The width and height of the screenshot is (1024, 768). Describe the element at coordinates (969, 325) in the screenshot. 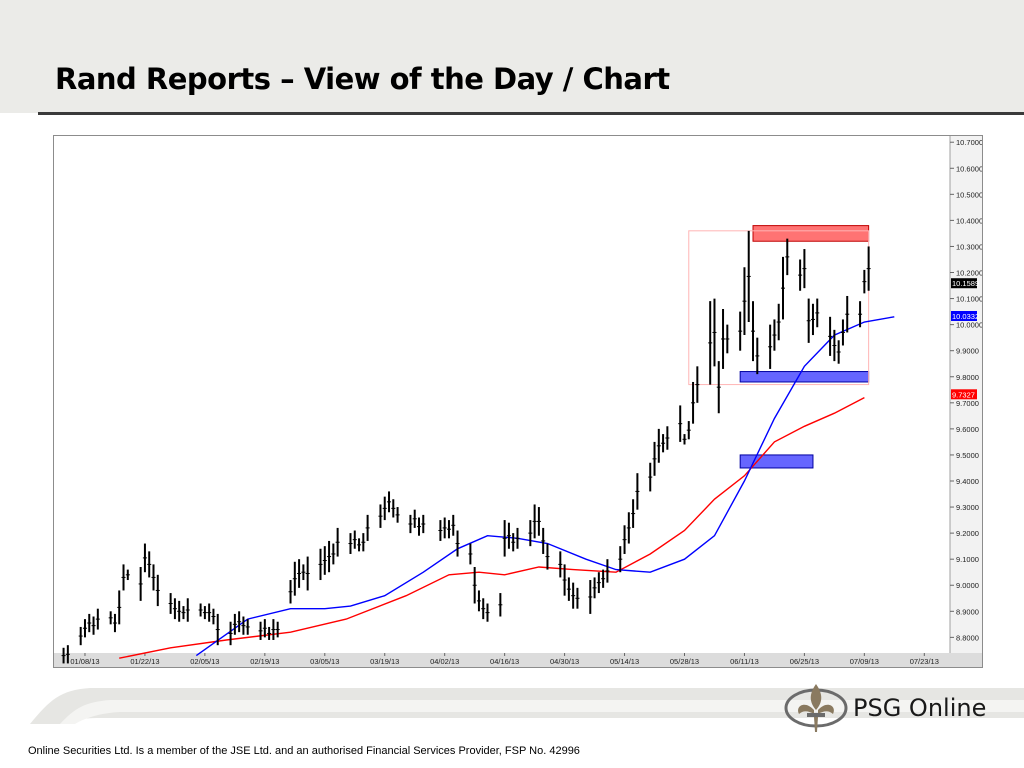

I see `y-tick-label: 10.0000` at that location.